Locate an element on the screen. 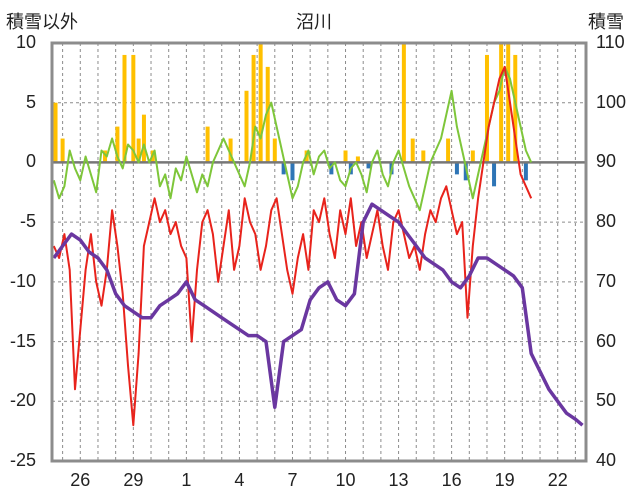 Image resolution: width=636 pixels, height=501 pixels. x-tick-label: 4 is located at coordinates (239, 480).